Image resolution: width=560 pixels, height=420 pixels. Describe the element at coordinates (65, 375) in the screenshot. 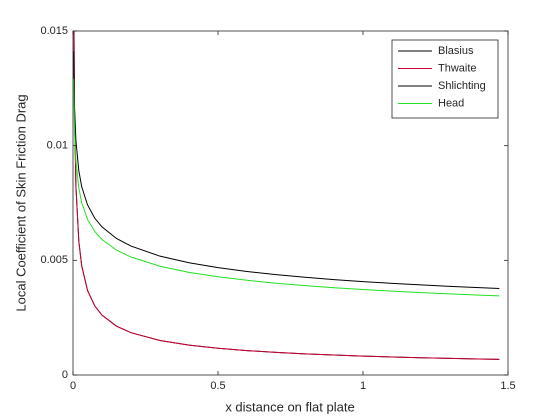

I see `y-tick-label: 0` at that location.